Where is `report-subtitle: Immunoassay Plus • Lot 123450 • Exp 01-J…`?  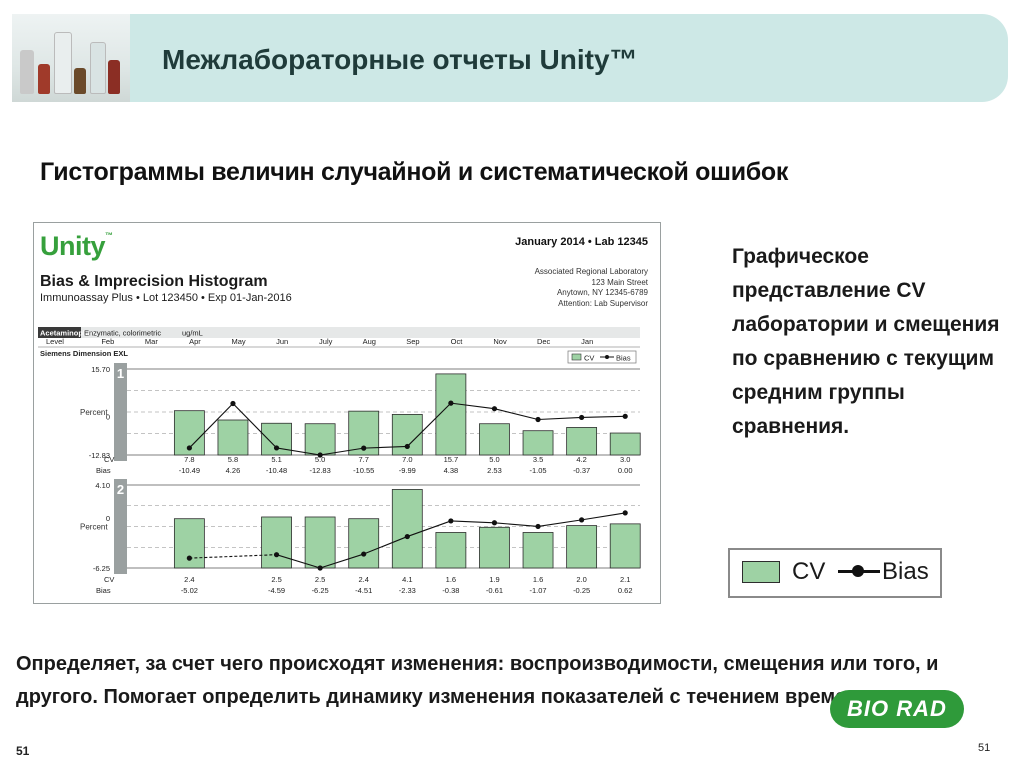 report-subtitle: Immunoassay Plus • Lot 123450 • Exp 01-J… is located at coordinates (166, 298).